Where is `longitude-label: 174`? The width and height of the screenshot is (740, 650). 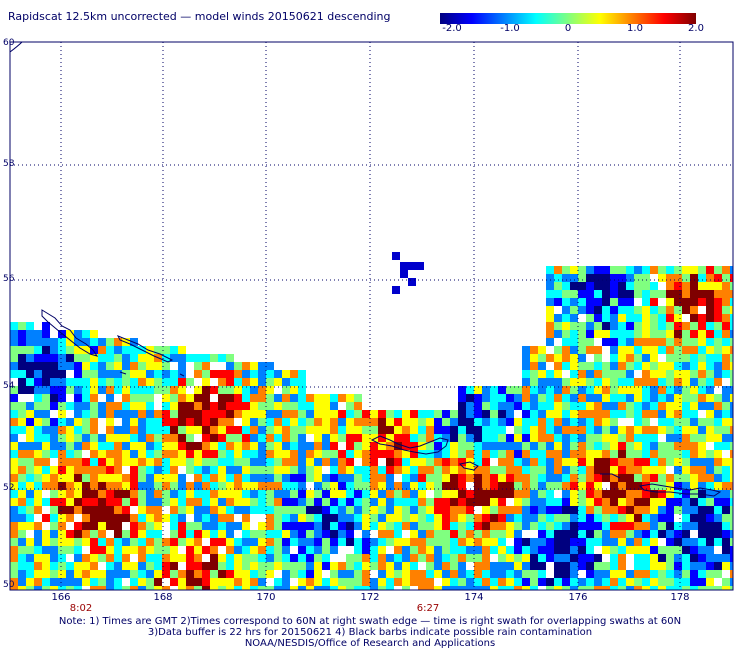
longitude-label: 174 is located at coordinates (474, 597).